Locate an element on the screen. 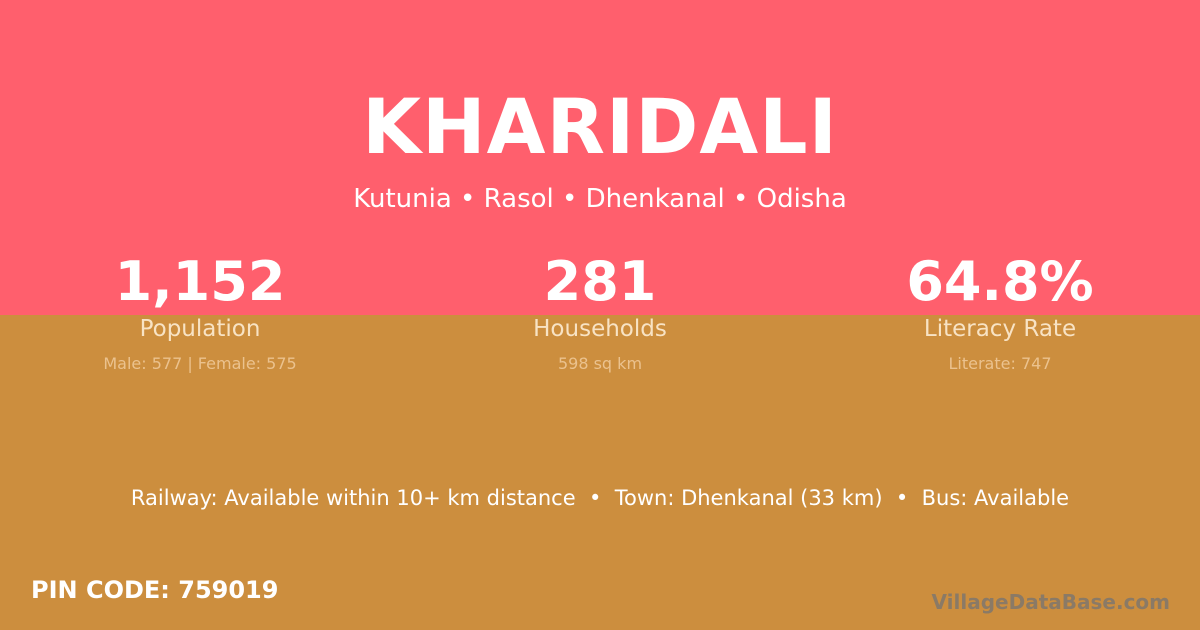 The height and width of the screenshot is (630, 1200). stat-label: Households is located at coordinates (600, 329).